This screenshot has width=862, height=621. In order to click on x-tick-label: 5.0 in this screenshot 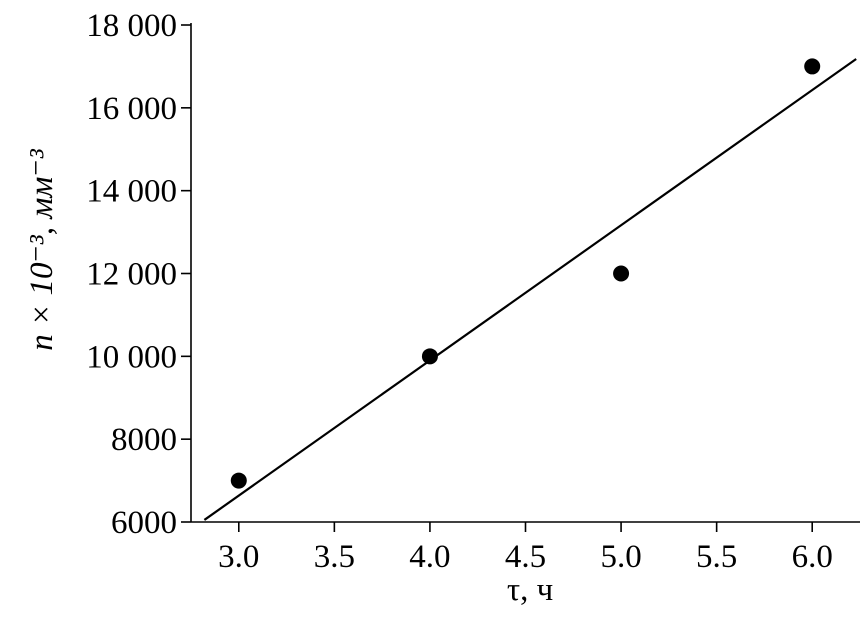, I will do `click(620, 557)`.